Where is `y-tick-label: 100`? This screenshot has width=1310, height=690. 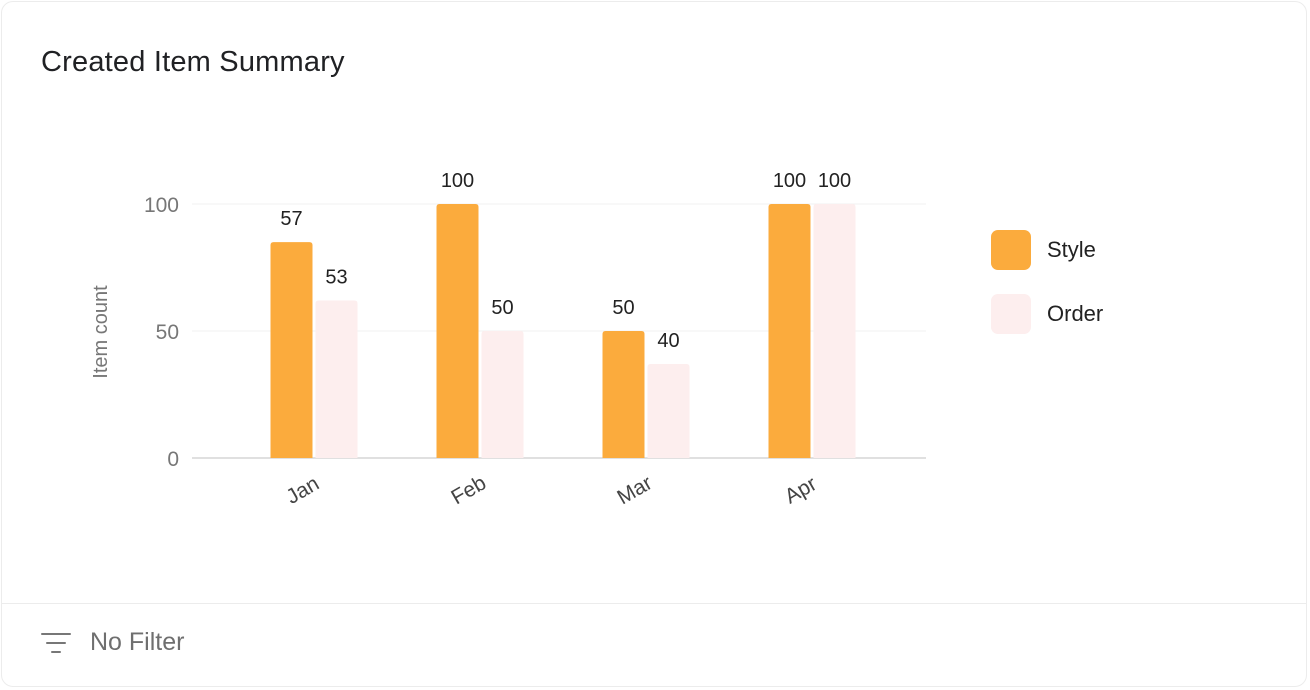 y-tick-label: 100 is located at coordinates (161, 205).